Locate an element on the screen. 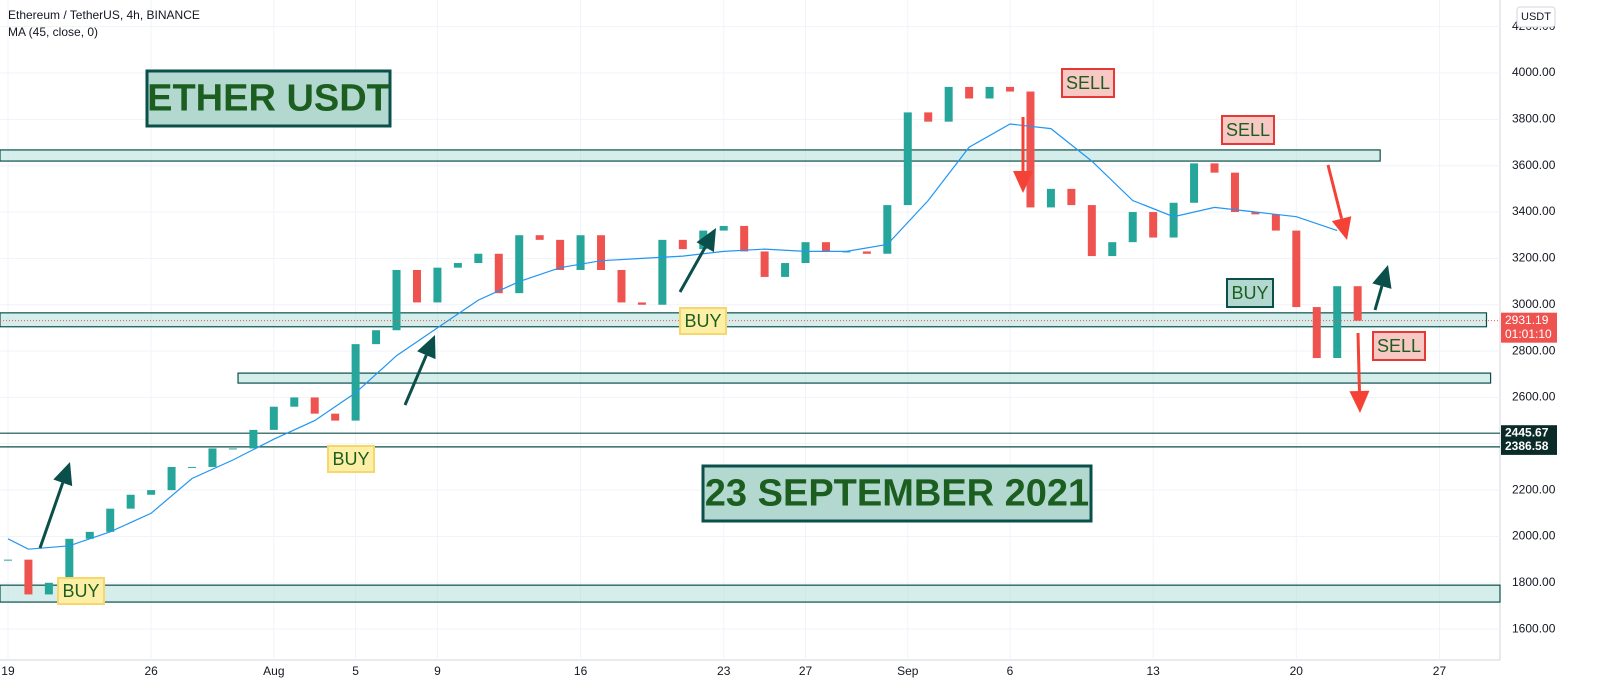  level-tag is located at coordinates (1529, 433).